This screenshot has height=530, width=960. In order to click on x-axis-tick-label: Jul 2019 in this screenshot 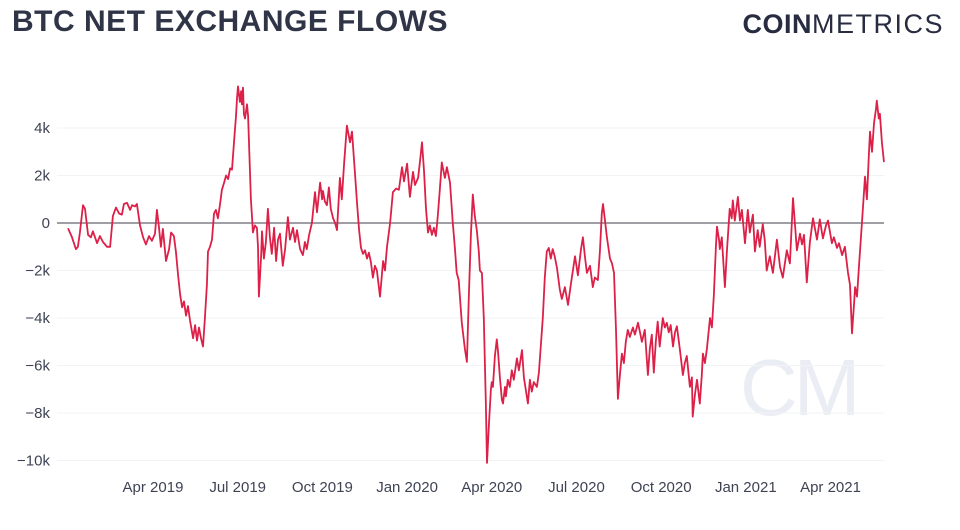, I will do `click(237, 487)`.